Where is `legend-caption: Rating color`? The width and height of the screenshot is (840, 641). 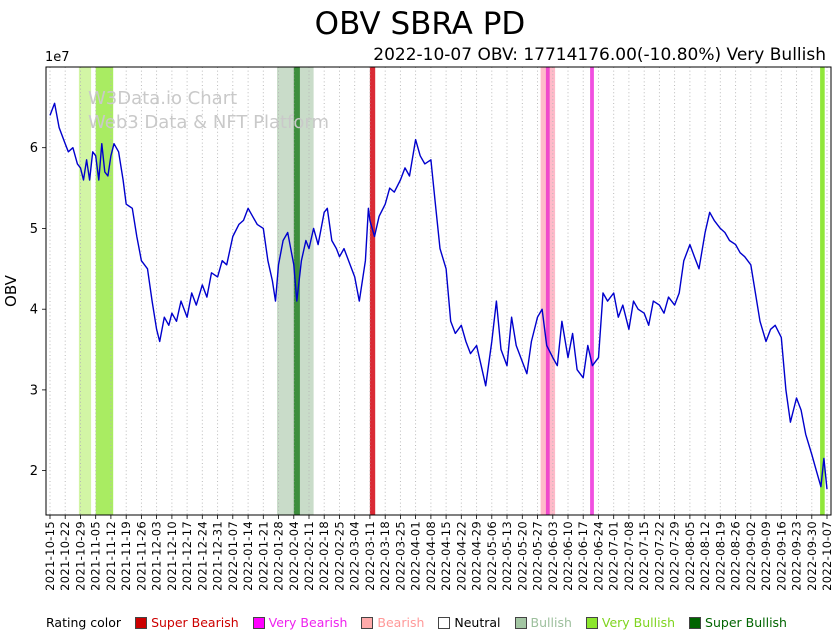 legend-caption: Rating color is located at coordinates (84, 622).